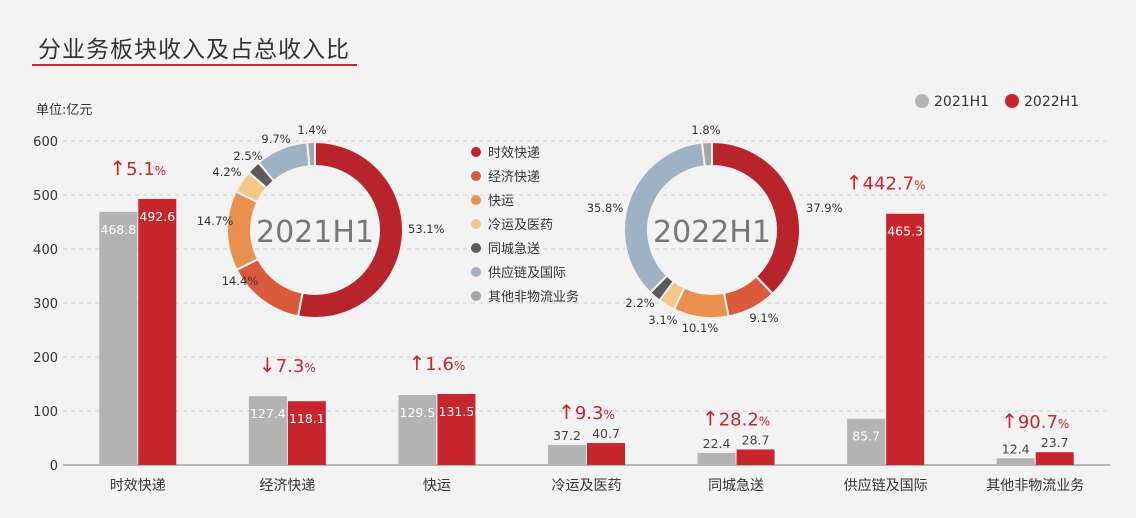 This screenshot has width=1136, height=518. I want to click on donut-center-label: 2022H1, so click(712, 232).